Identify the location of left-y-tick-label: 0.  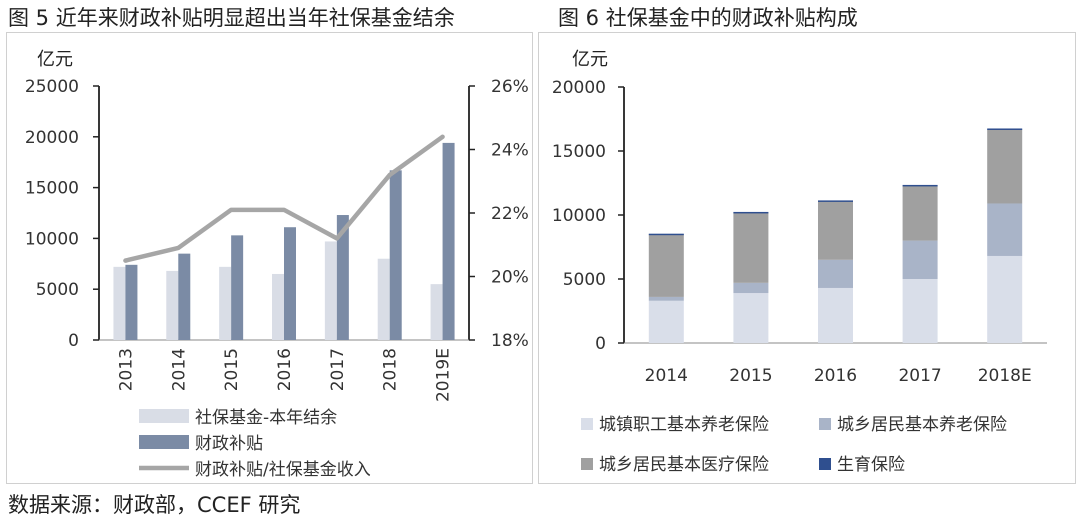
(73, 341).